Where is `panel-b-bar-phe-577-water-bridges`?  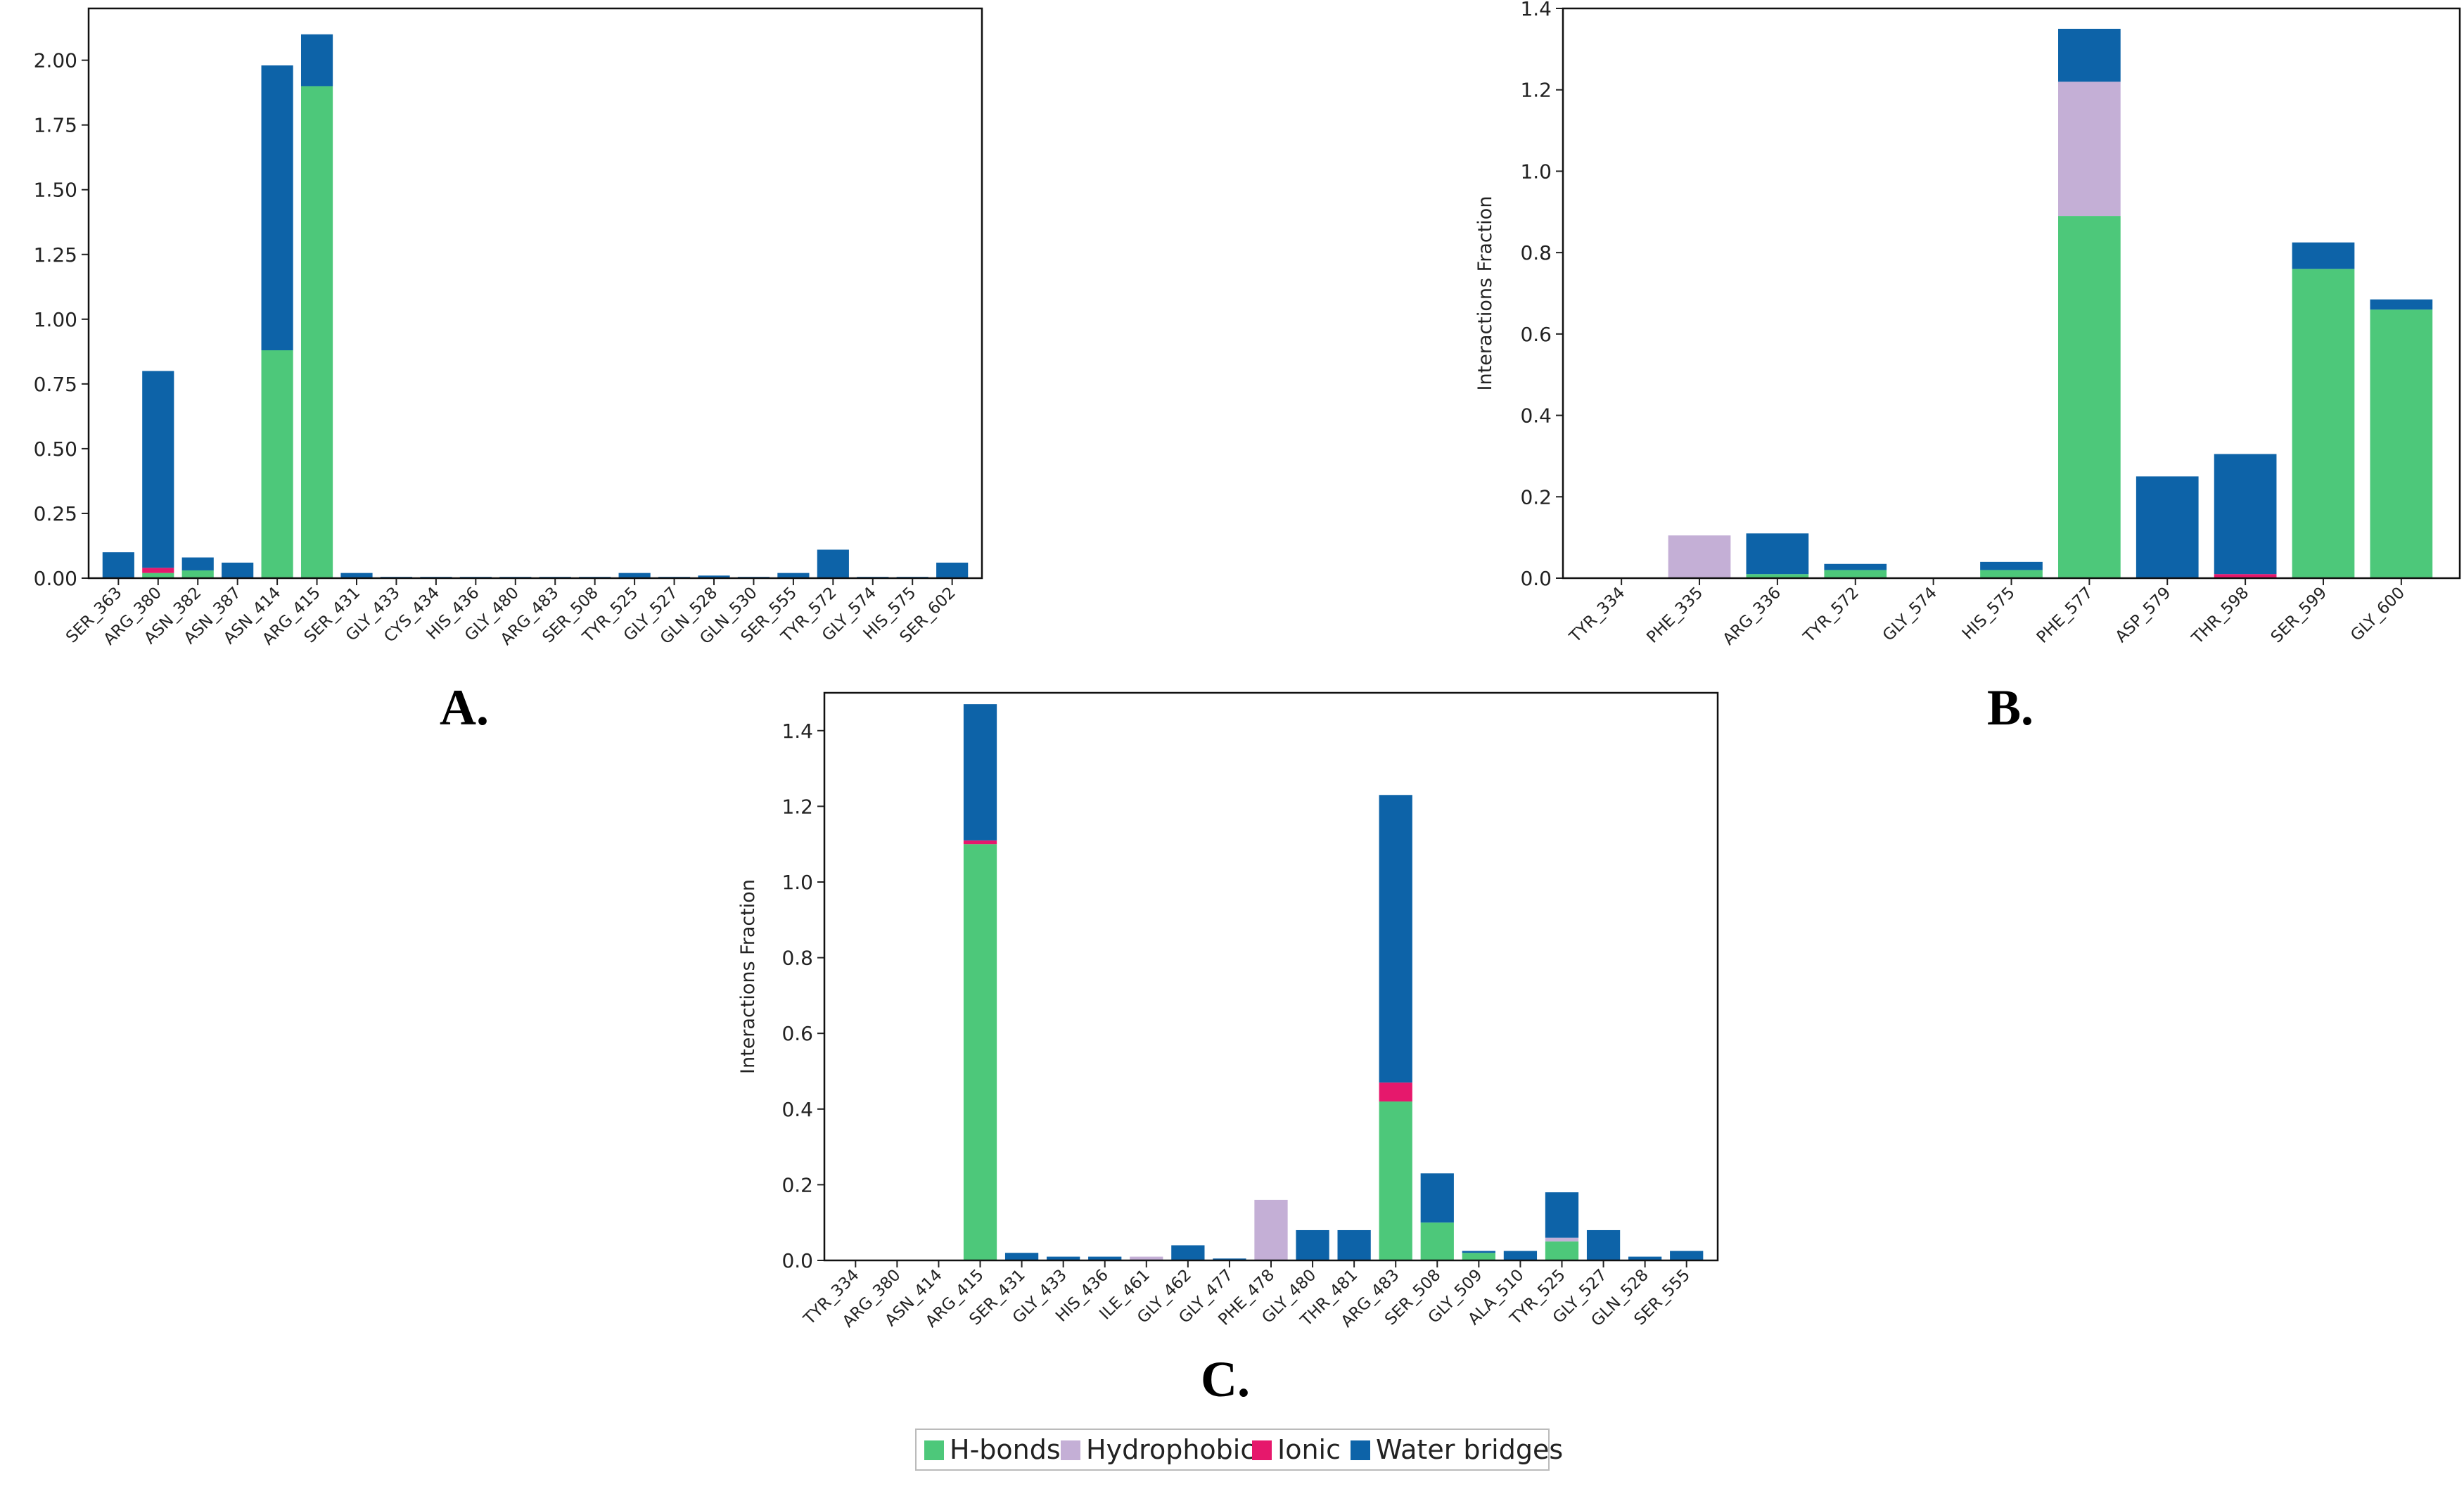 panel-b-bar-phe-577-water-bridges is located at coordinates (2089, 55).